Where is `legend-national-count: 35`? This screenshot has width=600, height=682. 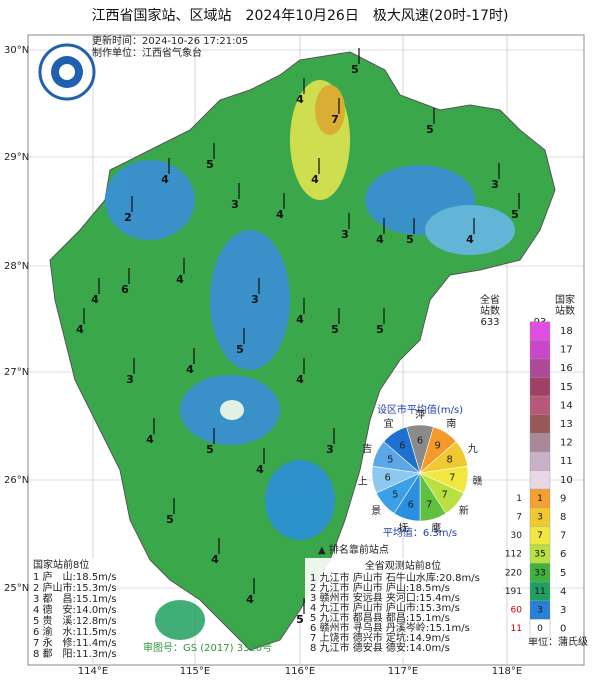
legend-national-count: 35 is located at coordinates (539, 555).